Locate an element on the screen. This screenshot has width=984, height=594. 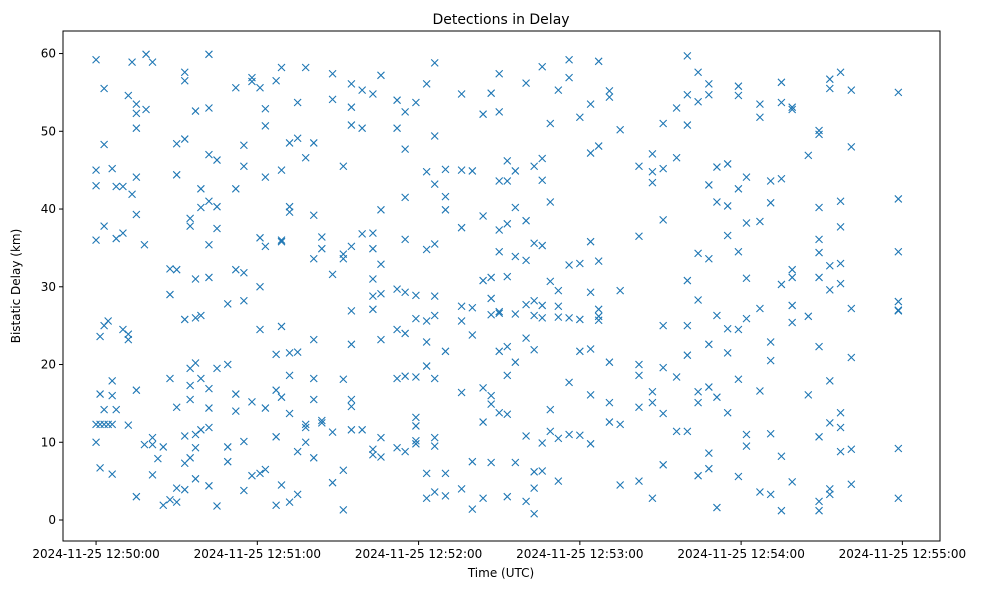
y-tick-label: 20 is located at coordinates (48, 365).